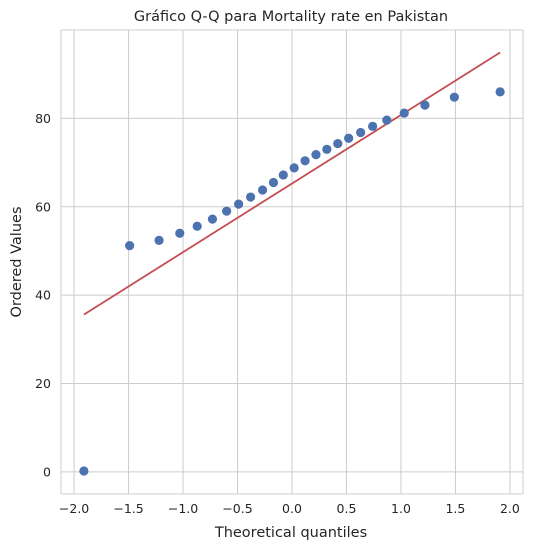 The width and height of the screenshot is (535, 550). What do you see at coordinates (43, 118) in the screenshot?
I see `y-tick-label: 80` at bounding box center [43, 118].